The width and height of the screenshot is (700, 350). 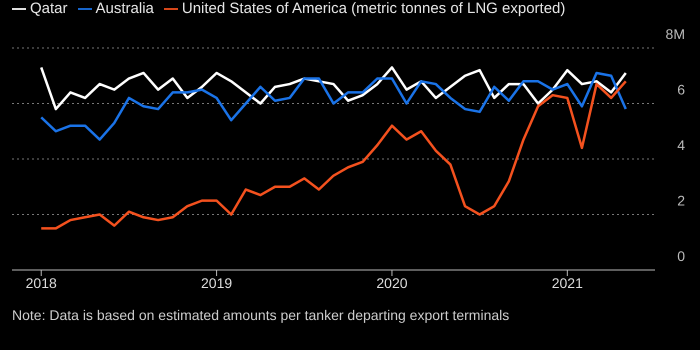 I want to click on y-tick-label: 0, so click(x=681, y=256).